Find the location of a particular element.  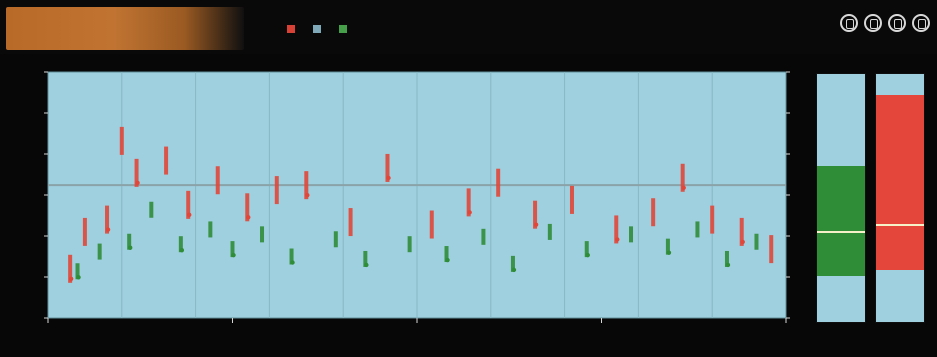

screen-icon is located at coordinates (897, 23).